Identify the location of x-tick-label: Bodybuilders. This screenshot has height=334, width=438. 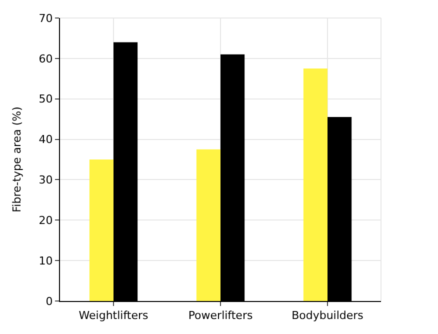
(328, 315).